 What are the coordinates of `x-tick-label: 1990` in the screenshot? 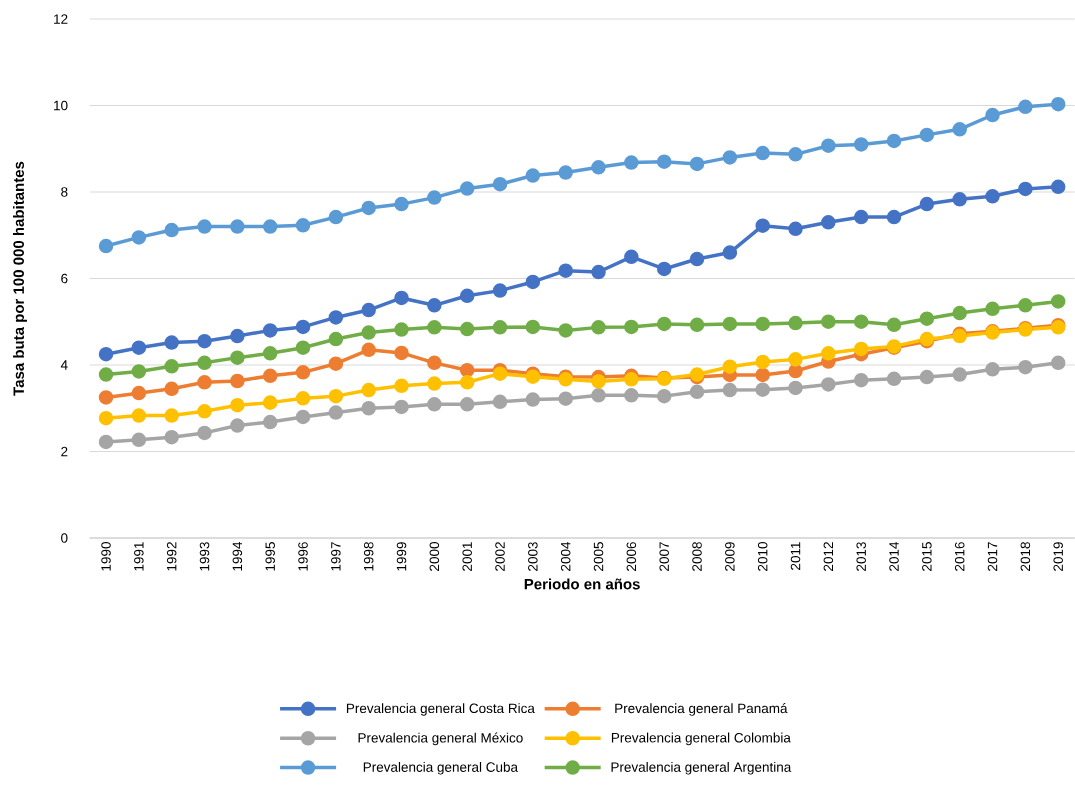 It's located at (106, 556).